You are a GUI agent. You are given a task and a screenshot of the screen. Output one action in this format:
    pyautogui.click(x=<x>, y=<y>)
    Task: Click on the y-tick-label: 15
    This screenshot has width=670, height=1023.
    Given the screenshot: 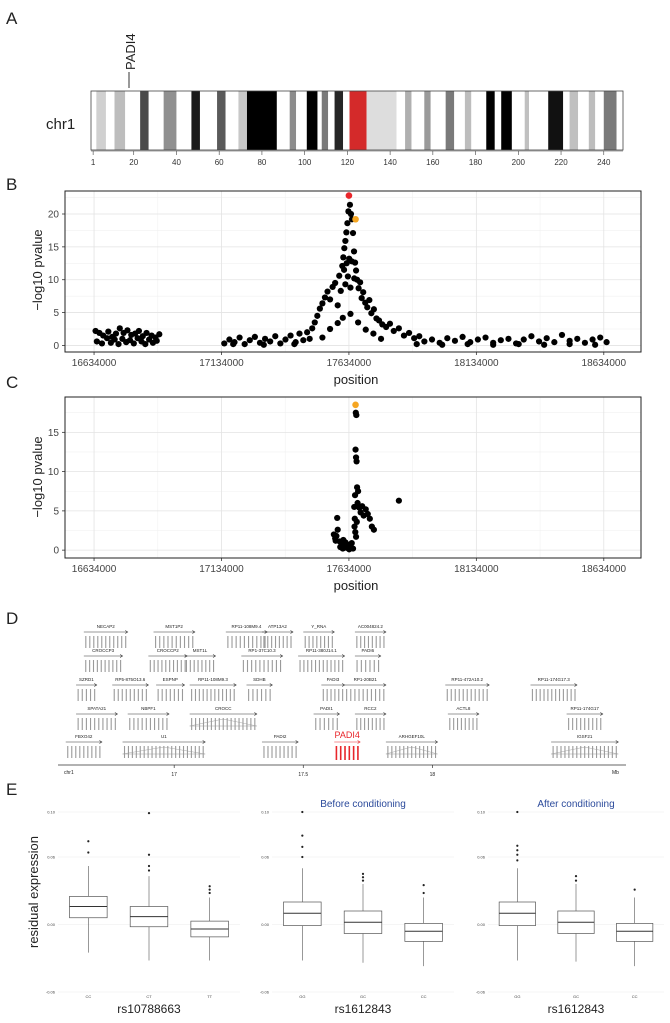 What is the action you would take?
    pyautogui.click(x=54, y=433)
    